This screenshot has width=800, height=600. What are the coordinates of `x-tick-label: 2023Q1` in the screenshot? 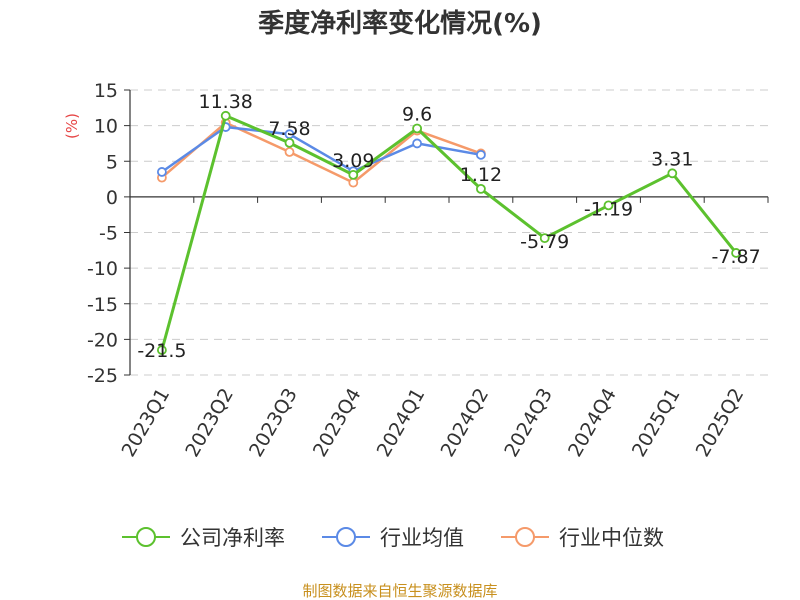 It's located at (145, 423).